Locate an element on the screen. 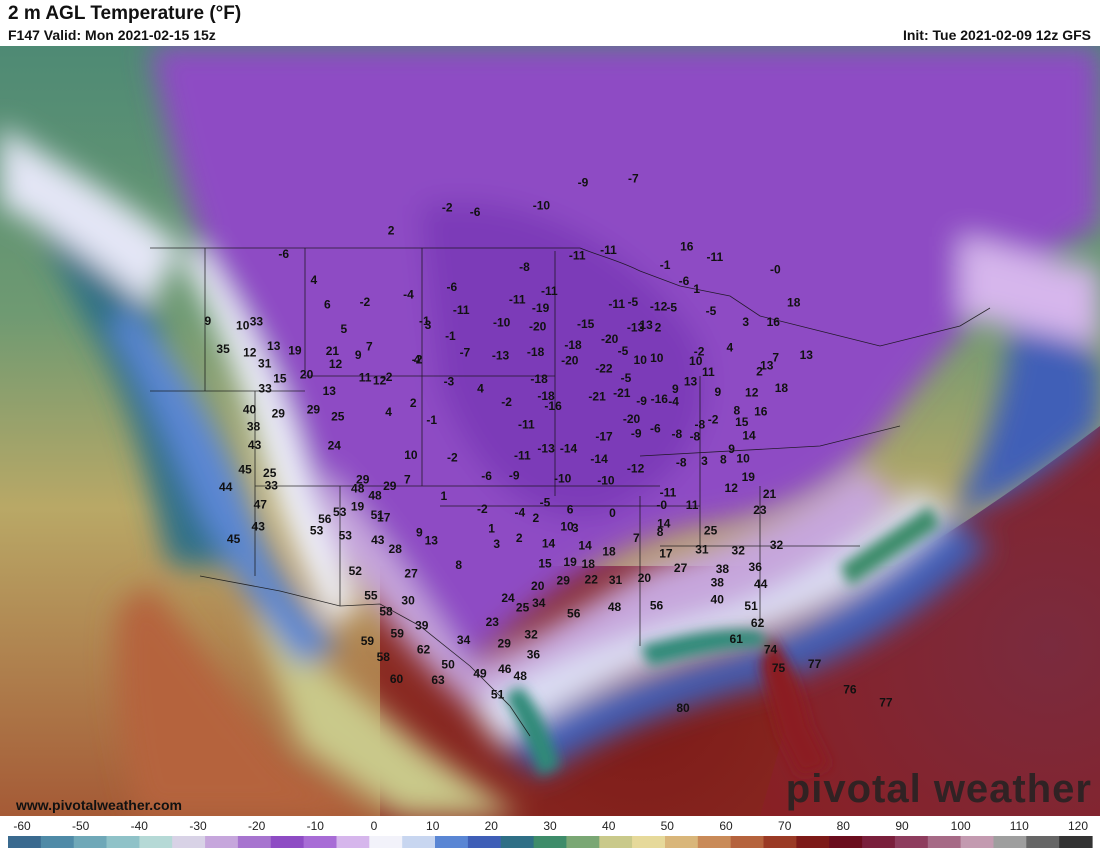 The image size is (1100, 850). us-canada-border is located at coordinates (570, 297).